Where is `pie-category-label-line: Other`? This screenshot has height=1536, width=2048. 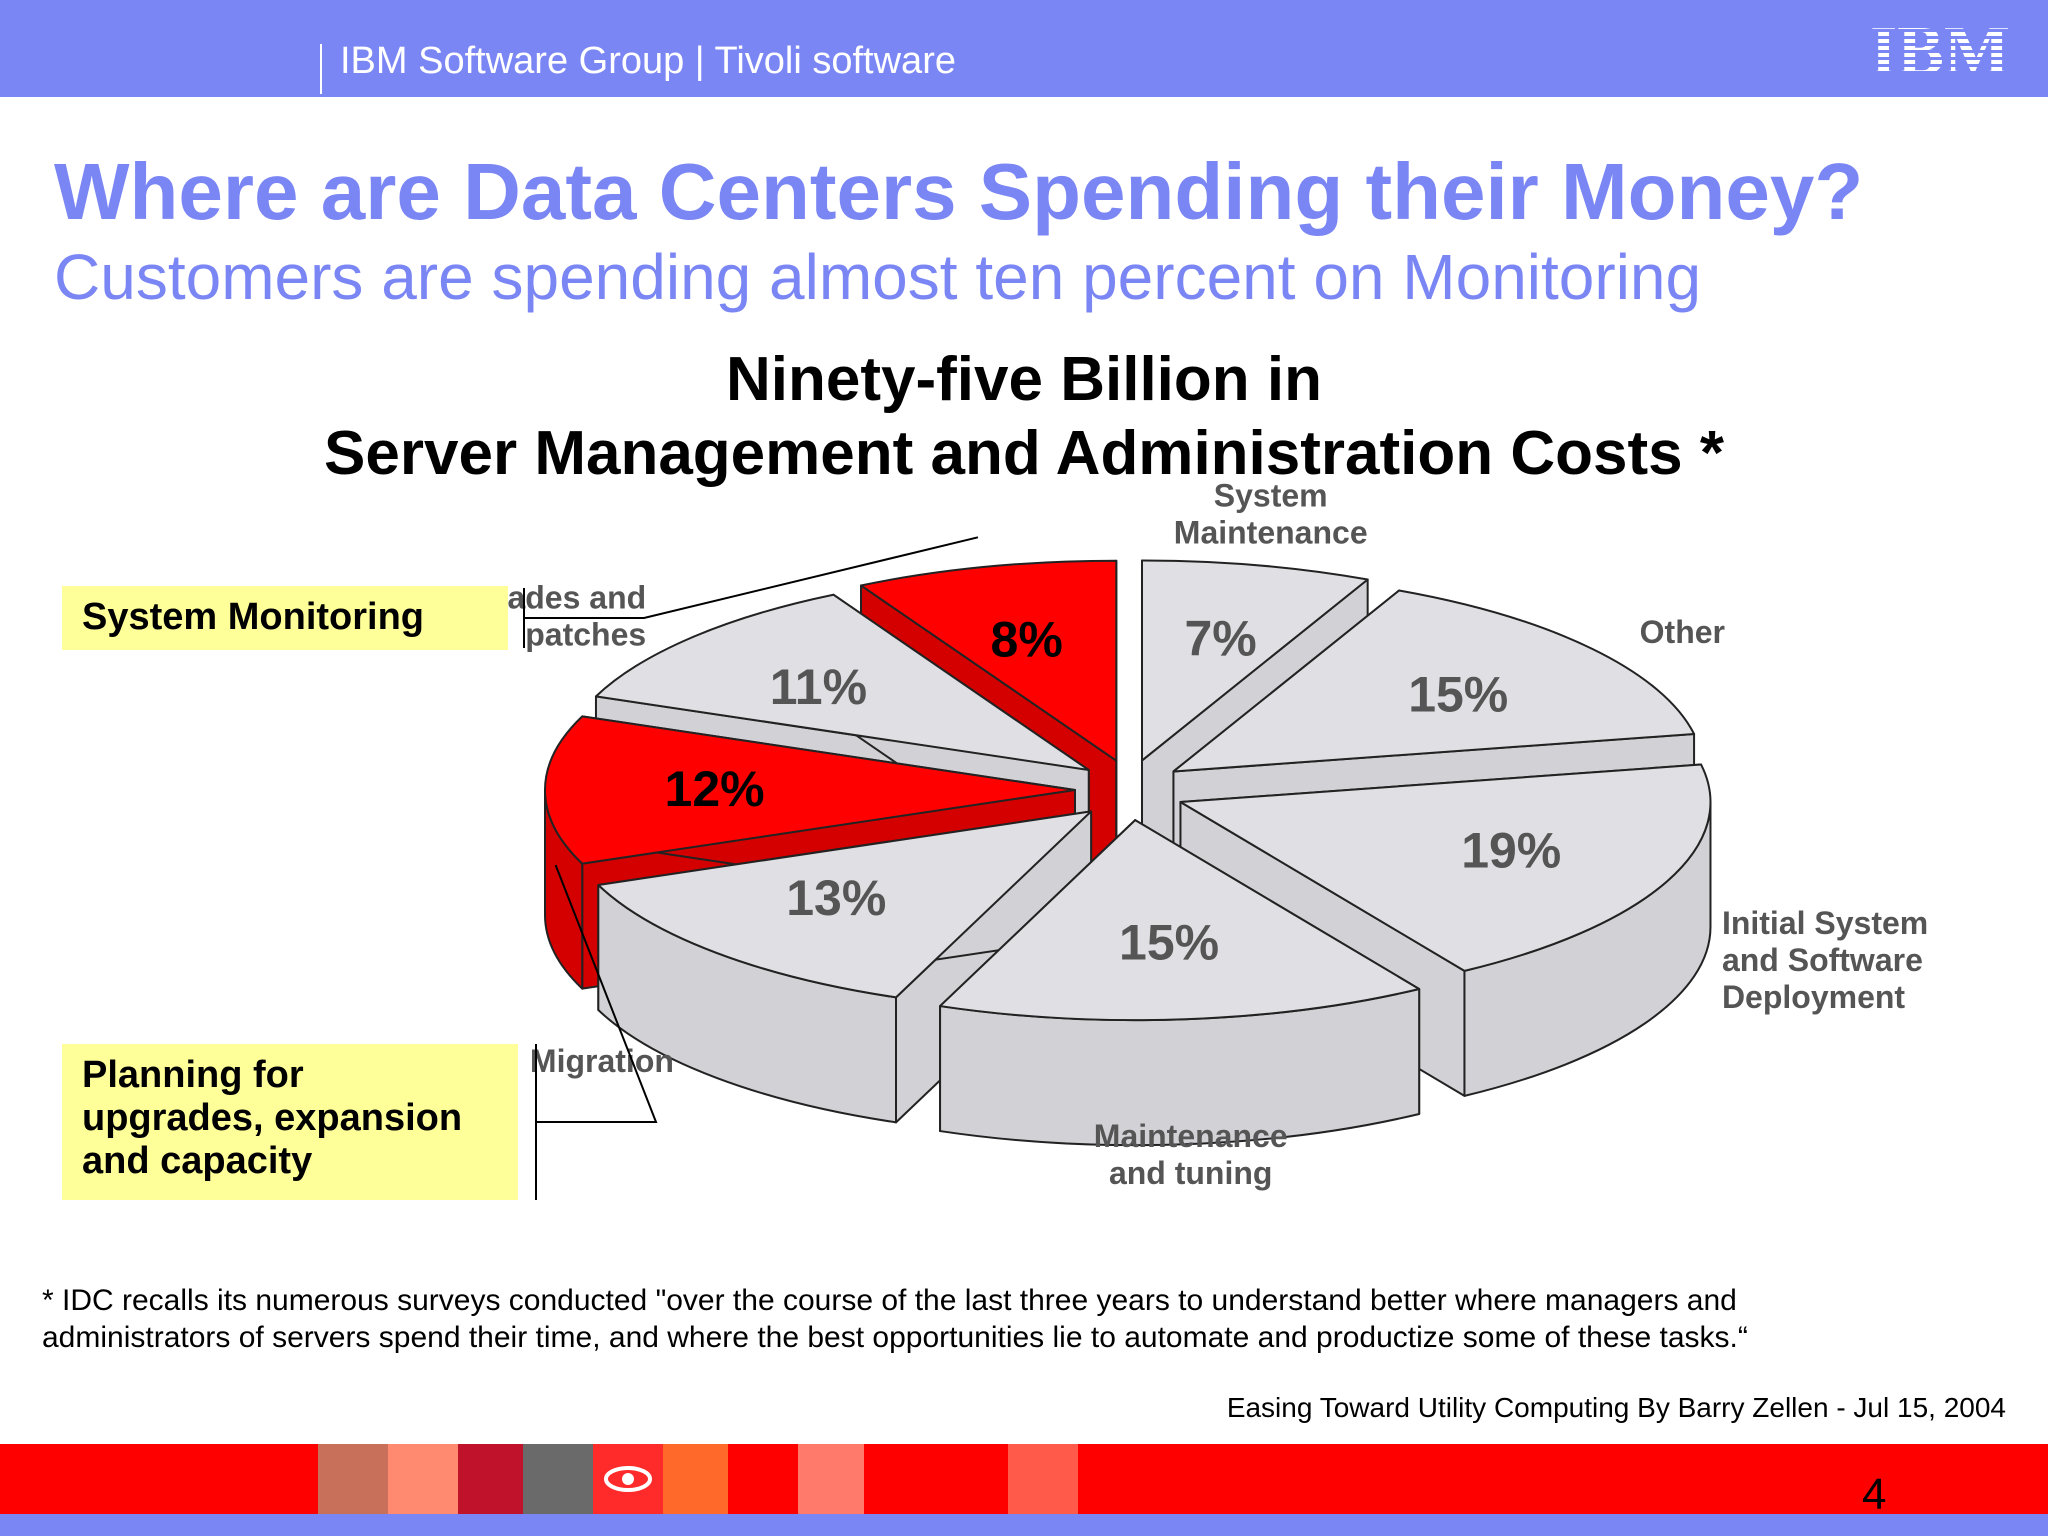 pie-category-label-line: Other is located at coordinates (1682, 632).